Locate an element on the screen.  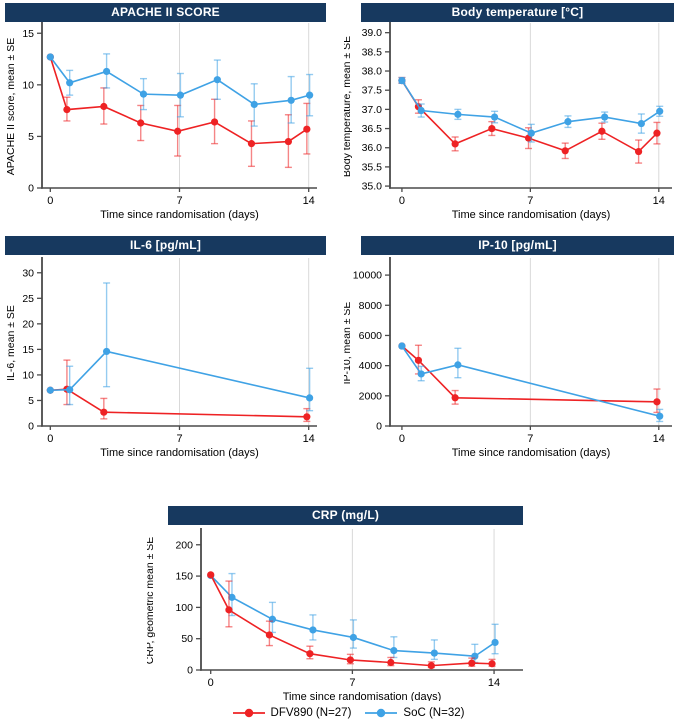
legend-label-soc: SoC (N=32) is located at coordinates (434, 713).